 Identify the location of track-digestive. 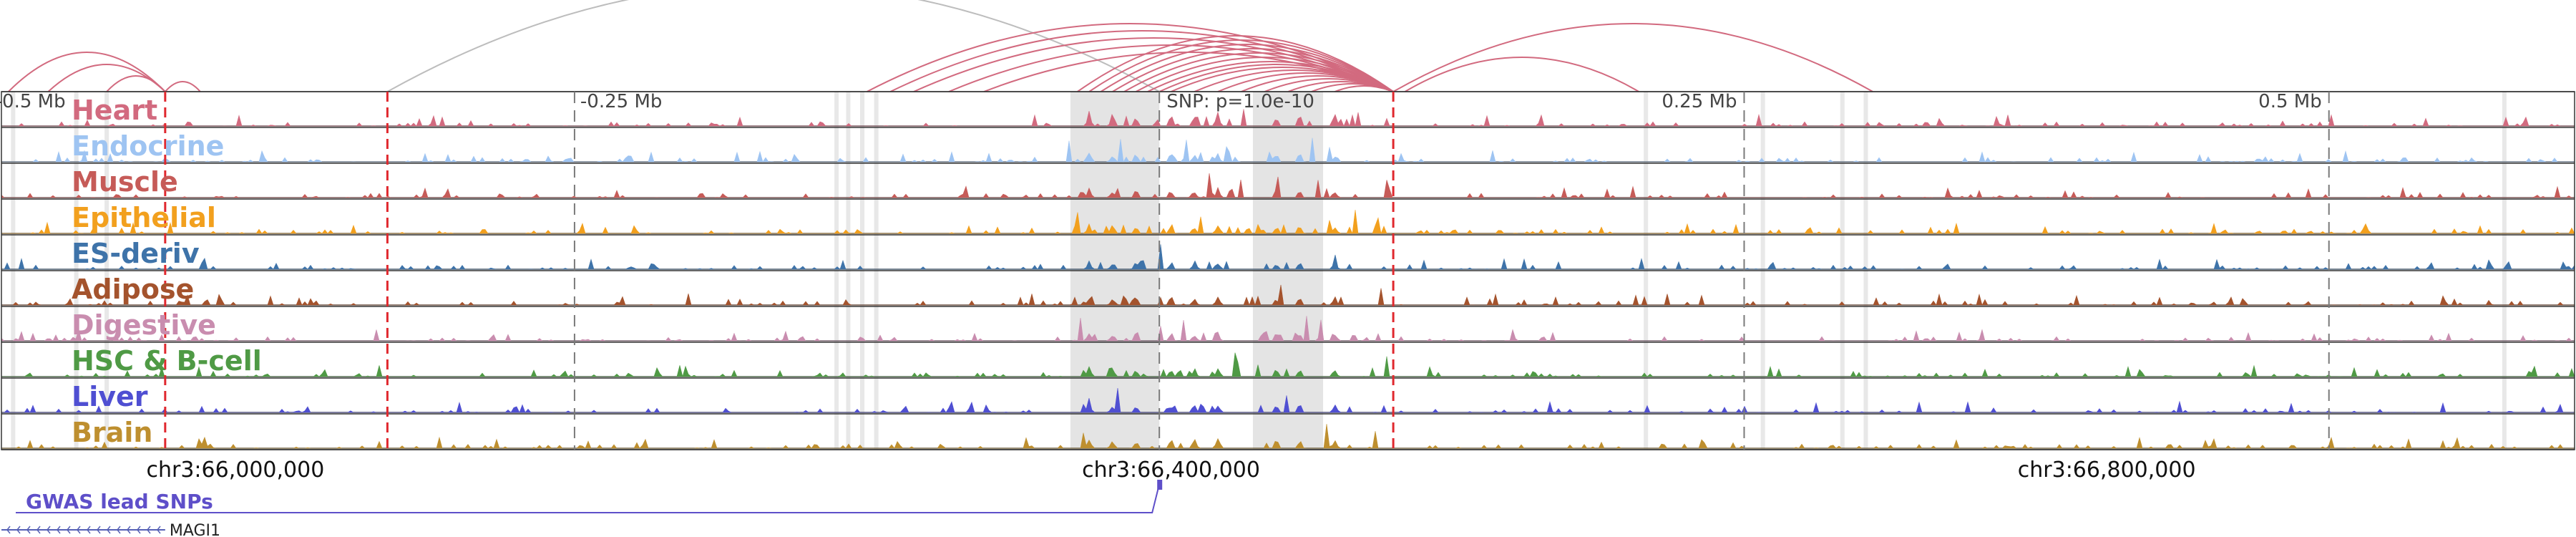
(1288, 324).